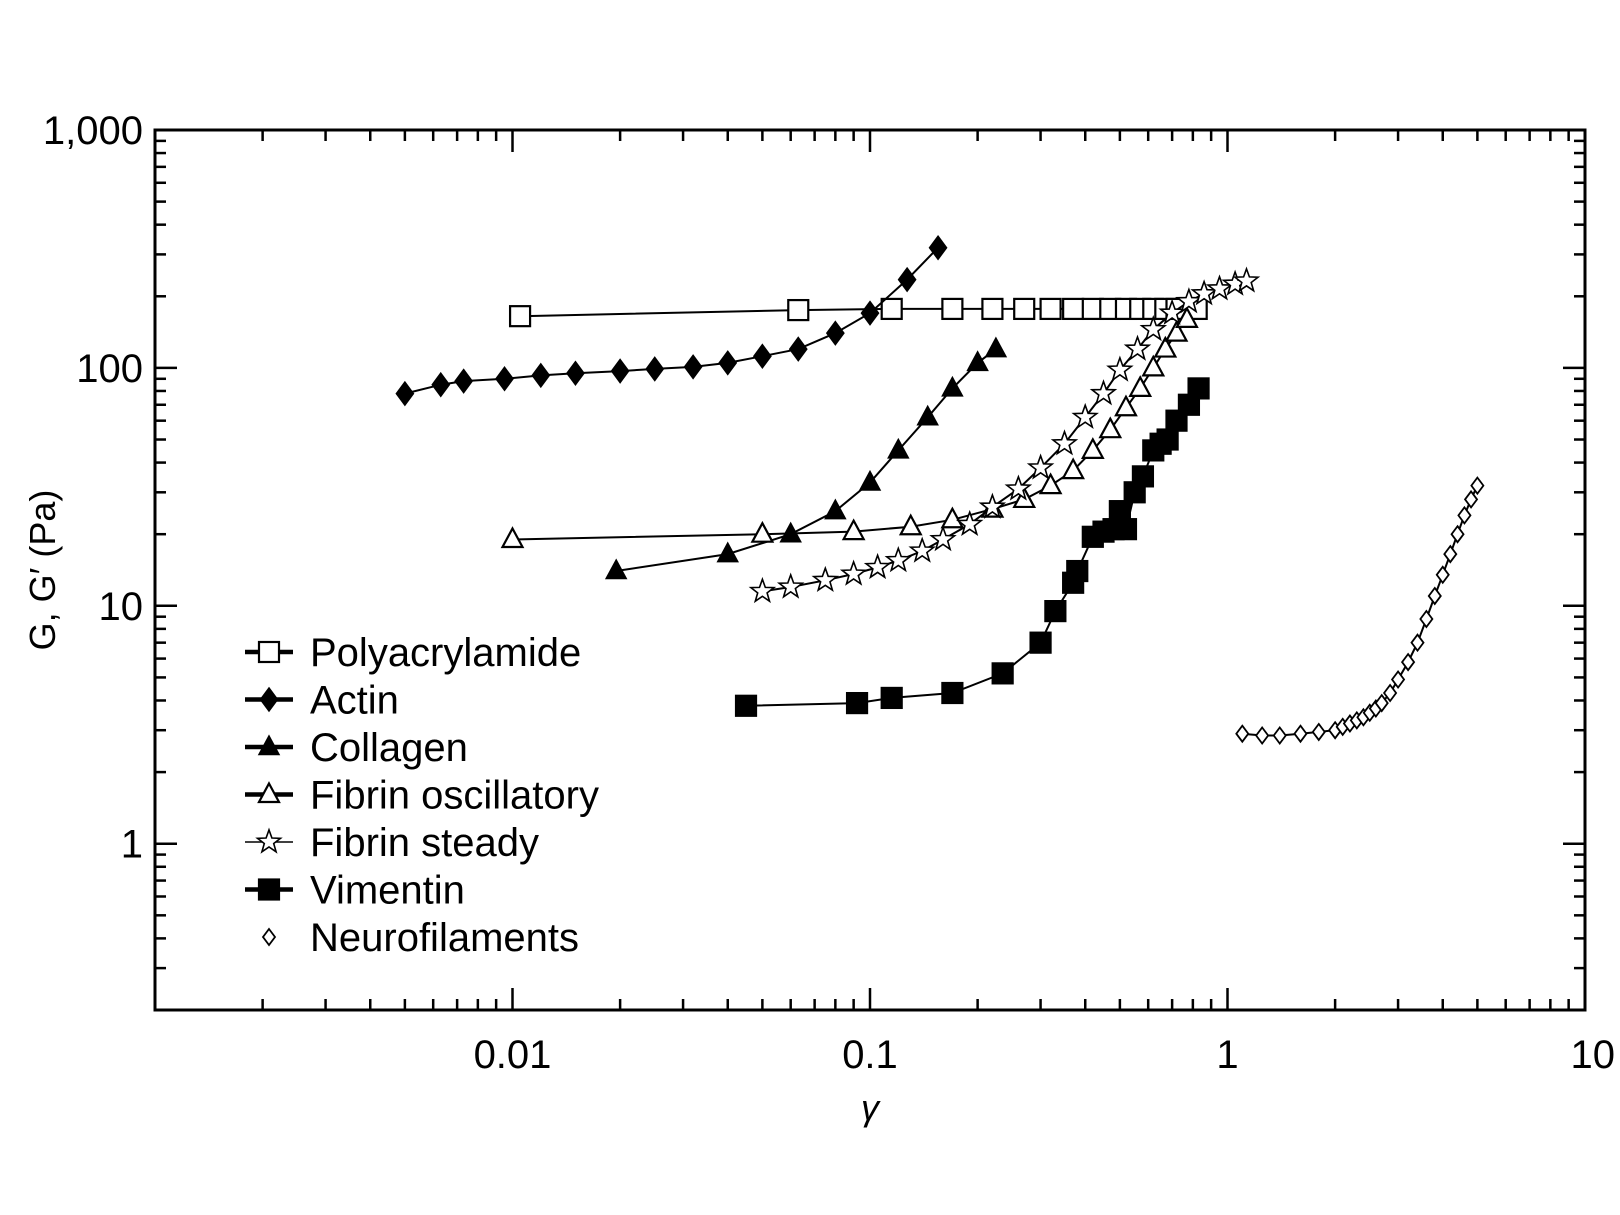  Describe the element at coordinates (1360, 611) in the screenshot. I see `series-neurofilaments` at that location.